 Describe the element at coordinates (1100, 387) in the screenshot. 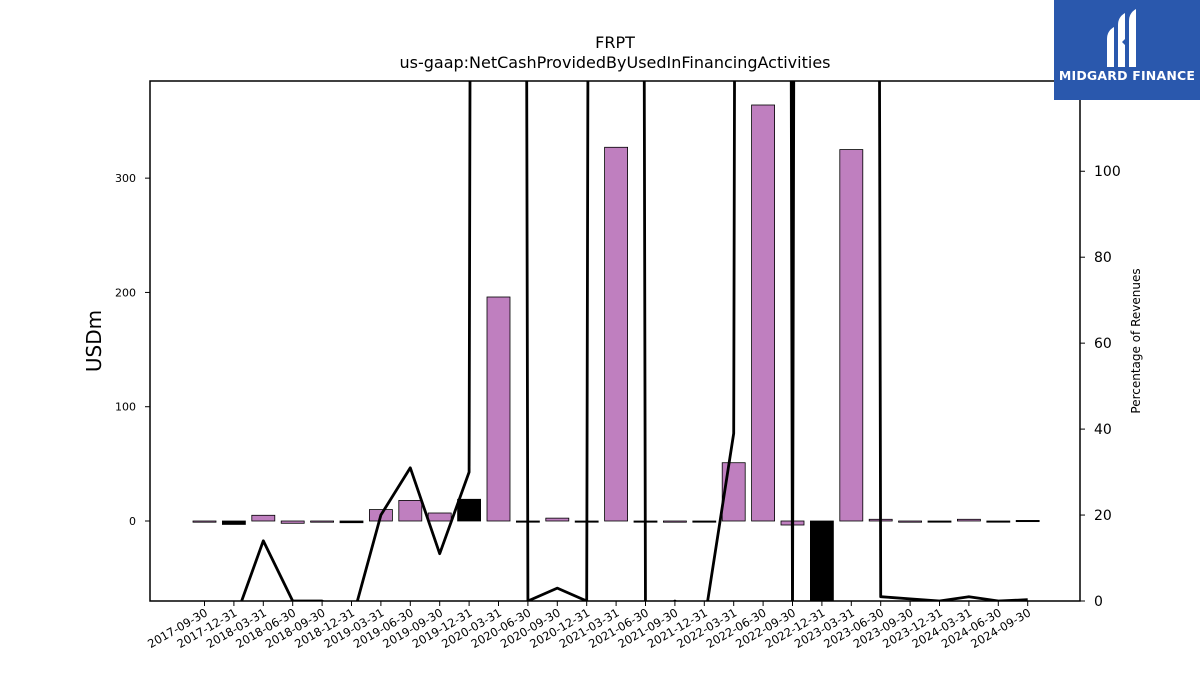

I see `right-axis-ticks: 0 20 40 60 80 100` at that location.